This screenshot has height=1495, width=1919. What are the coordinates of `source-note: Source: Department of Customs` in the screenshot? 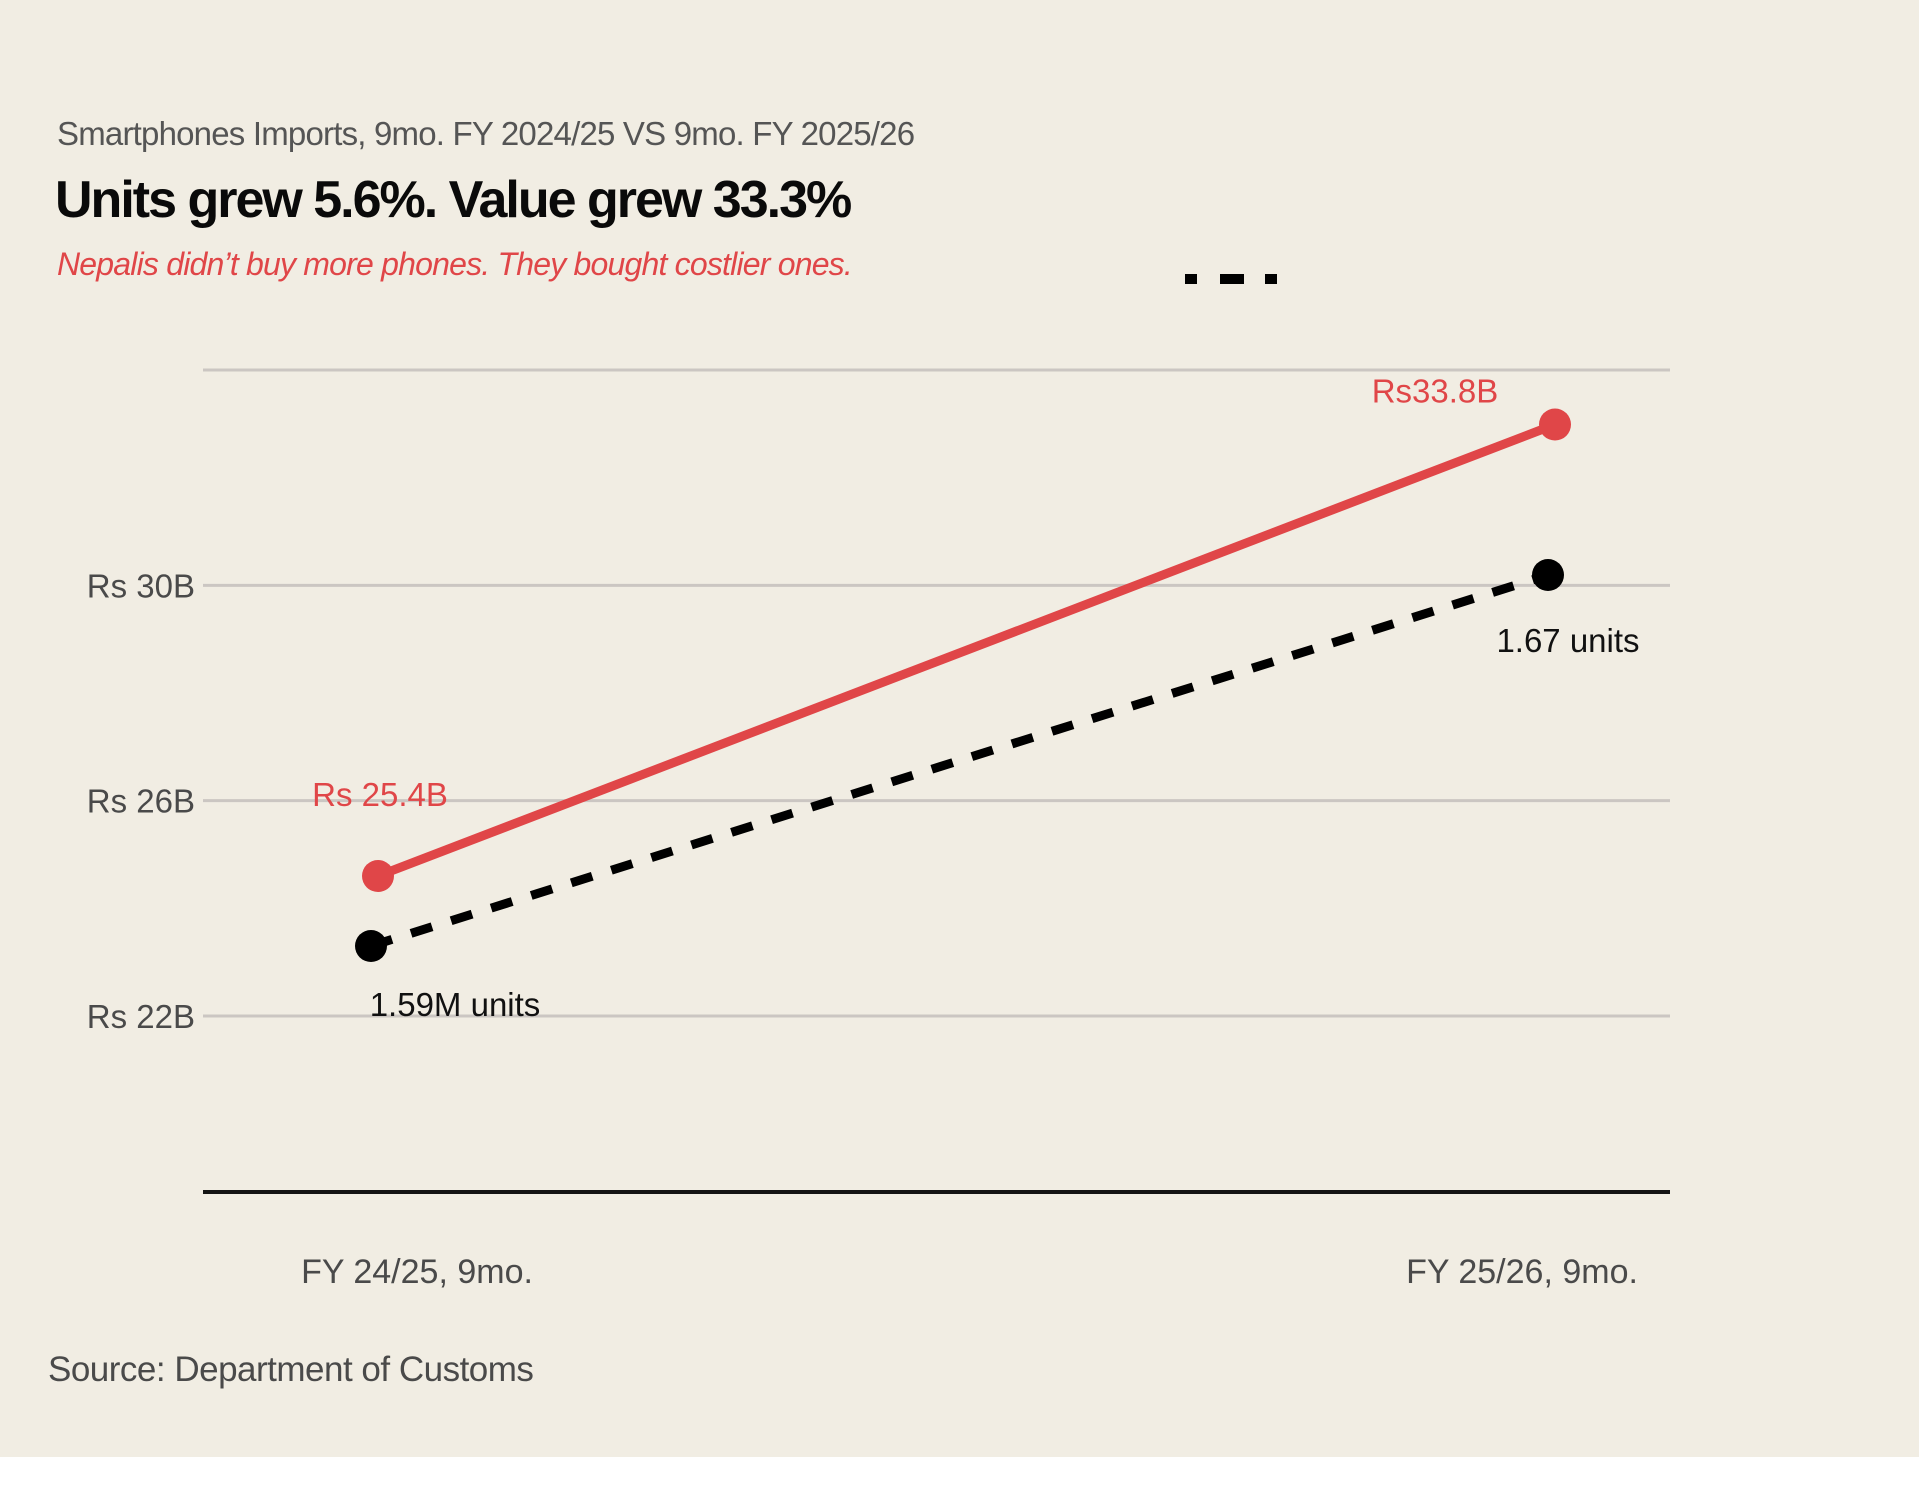 It's located at (291, 1369).